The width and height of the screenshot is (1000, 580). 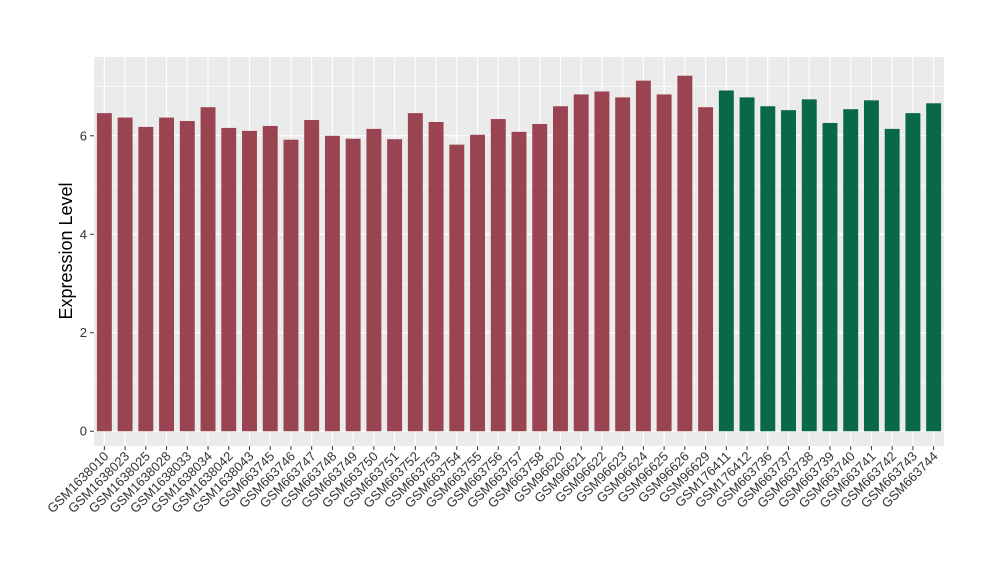 What do you see at coordinates (498, 275) in the screenshot?
I see `bar-GSM663756` at bounding box center [498, 275].